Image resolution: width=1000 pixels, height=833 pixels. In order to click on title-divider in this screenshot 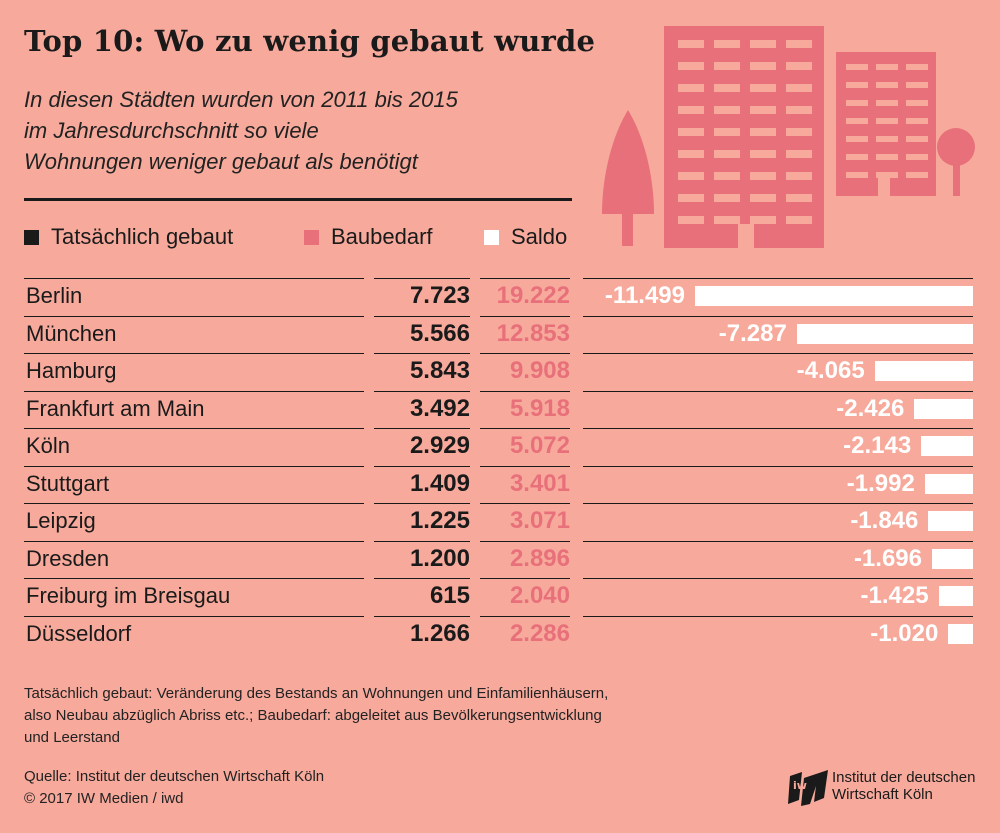, I will do `click(298, 199)`.